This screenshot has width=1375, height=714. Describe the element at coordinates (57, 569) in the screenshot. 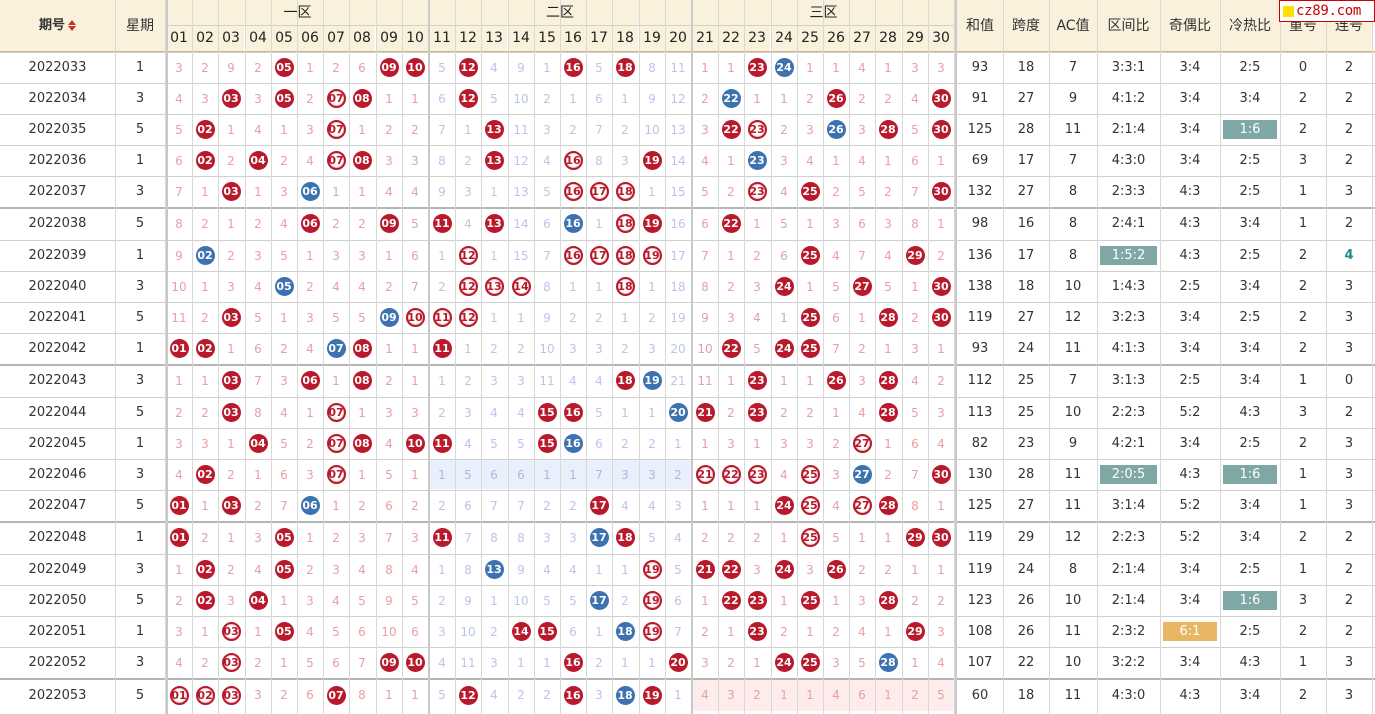

I see `issue-number: 2022049` at that location.